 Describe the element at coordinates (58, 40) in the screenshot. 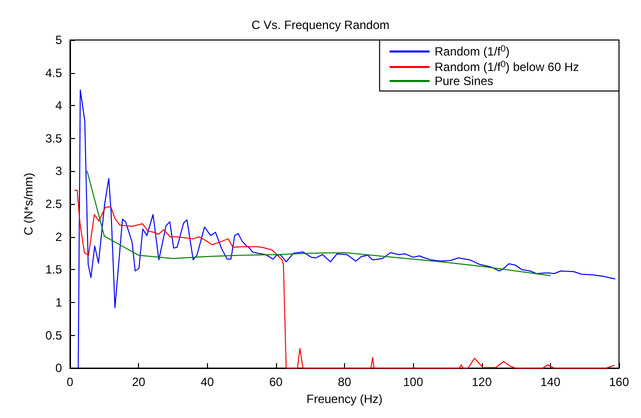

I see `y-tick-label: 5` at that location.